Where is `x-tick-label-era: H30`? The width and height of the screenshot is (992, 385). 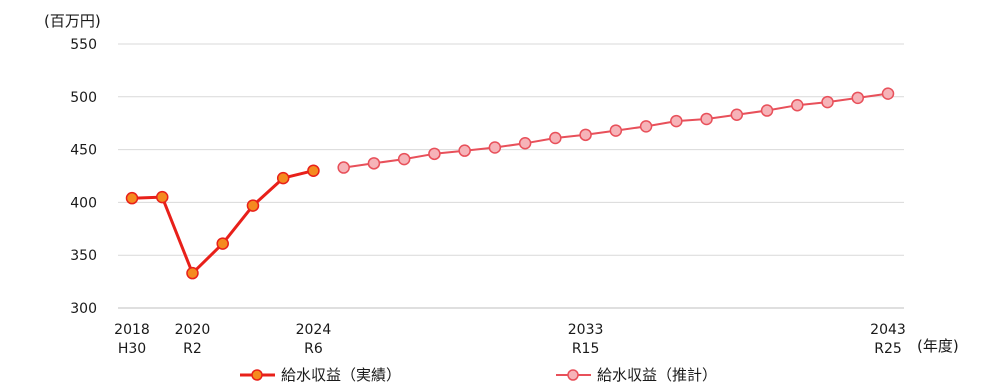
x-tick-label-era: H30 is located at coordinates (132, 349).